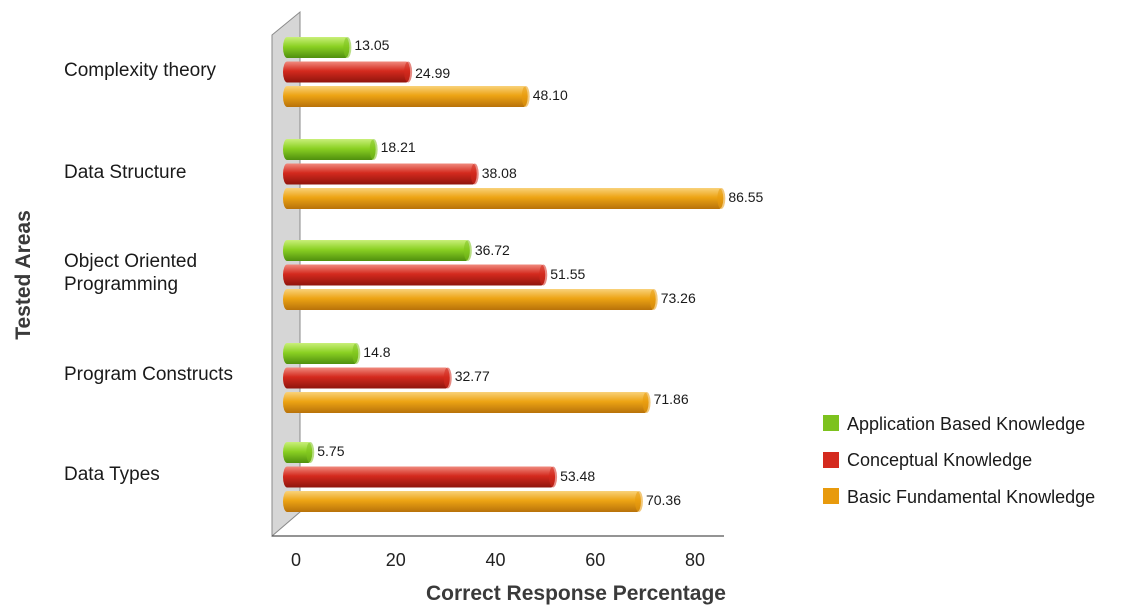 The height and width of the screenshot is (606, 1147). Describe the element at coordinates (125, 172) in the screenshot. I see `category-label: Data Structure` at that location.